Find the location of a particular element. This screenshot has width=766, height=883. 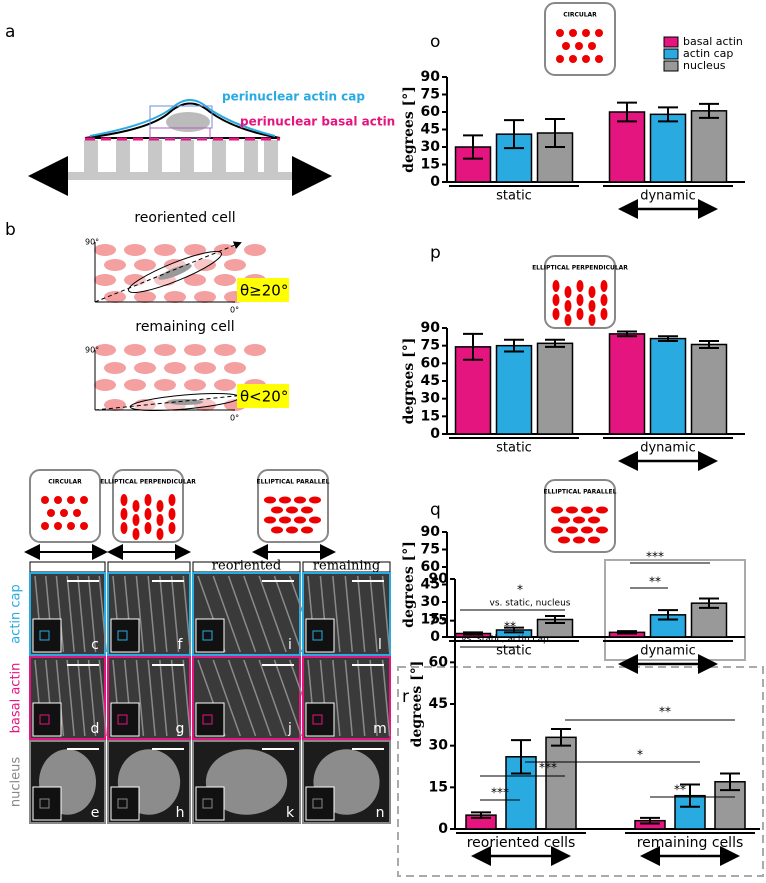

y-axis-label: degrees [°] is located at coordinates (417, 704).